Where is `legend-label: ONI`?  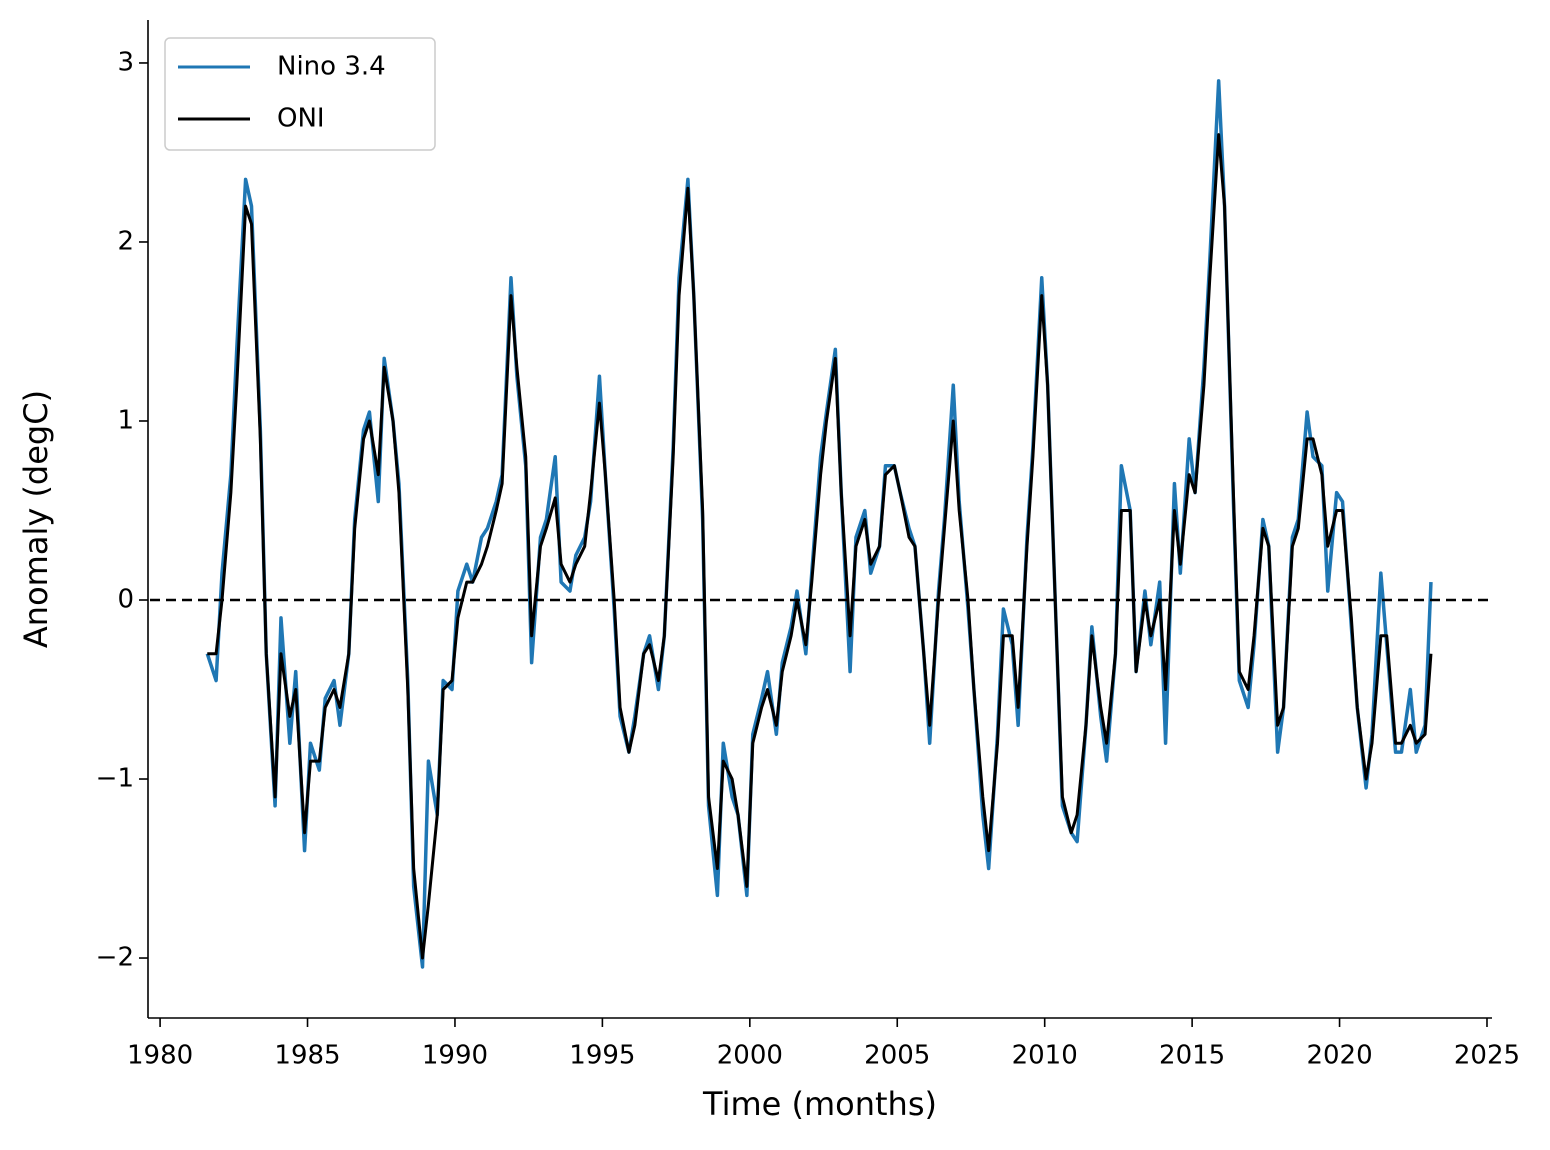 legend-label: ONI is located at coordinates (301, 119).